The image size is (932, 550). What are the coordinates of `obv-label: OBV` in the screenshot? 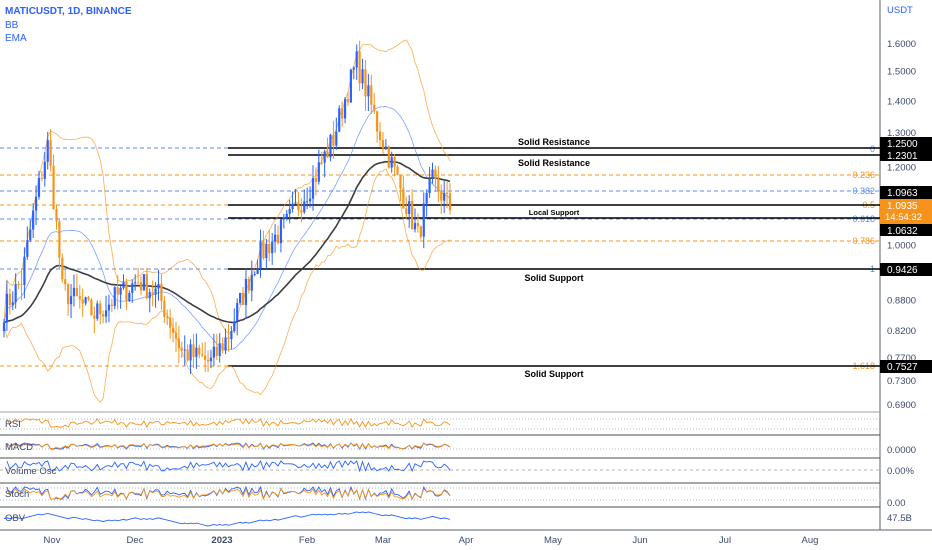 It's located at (15, 518).